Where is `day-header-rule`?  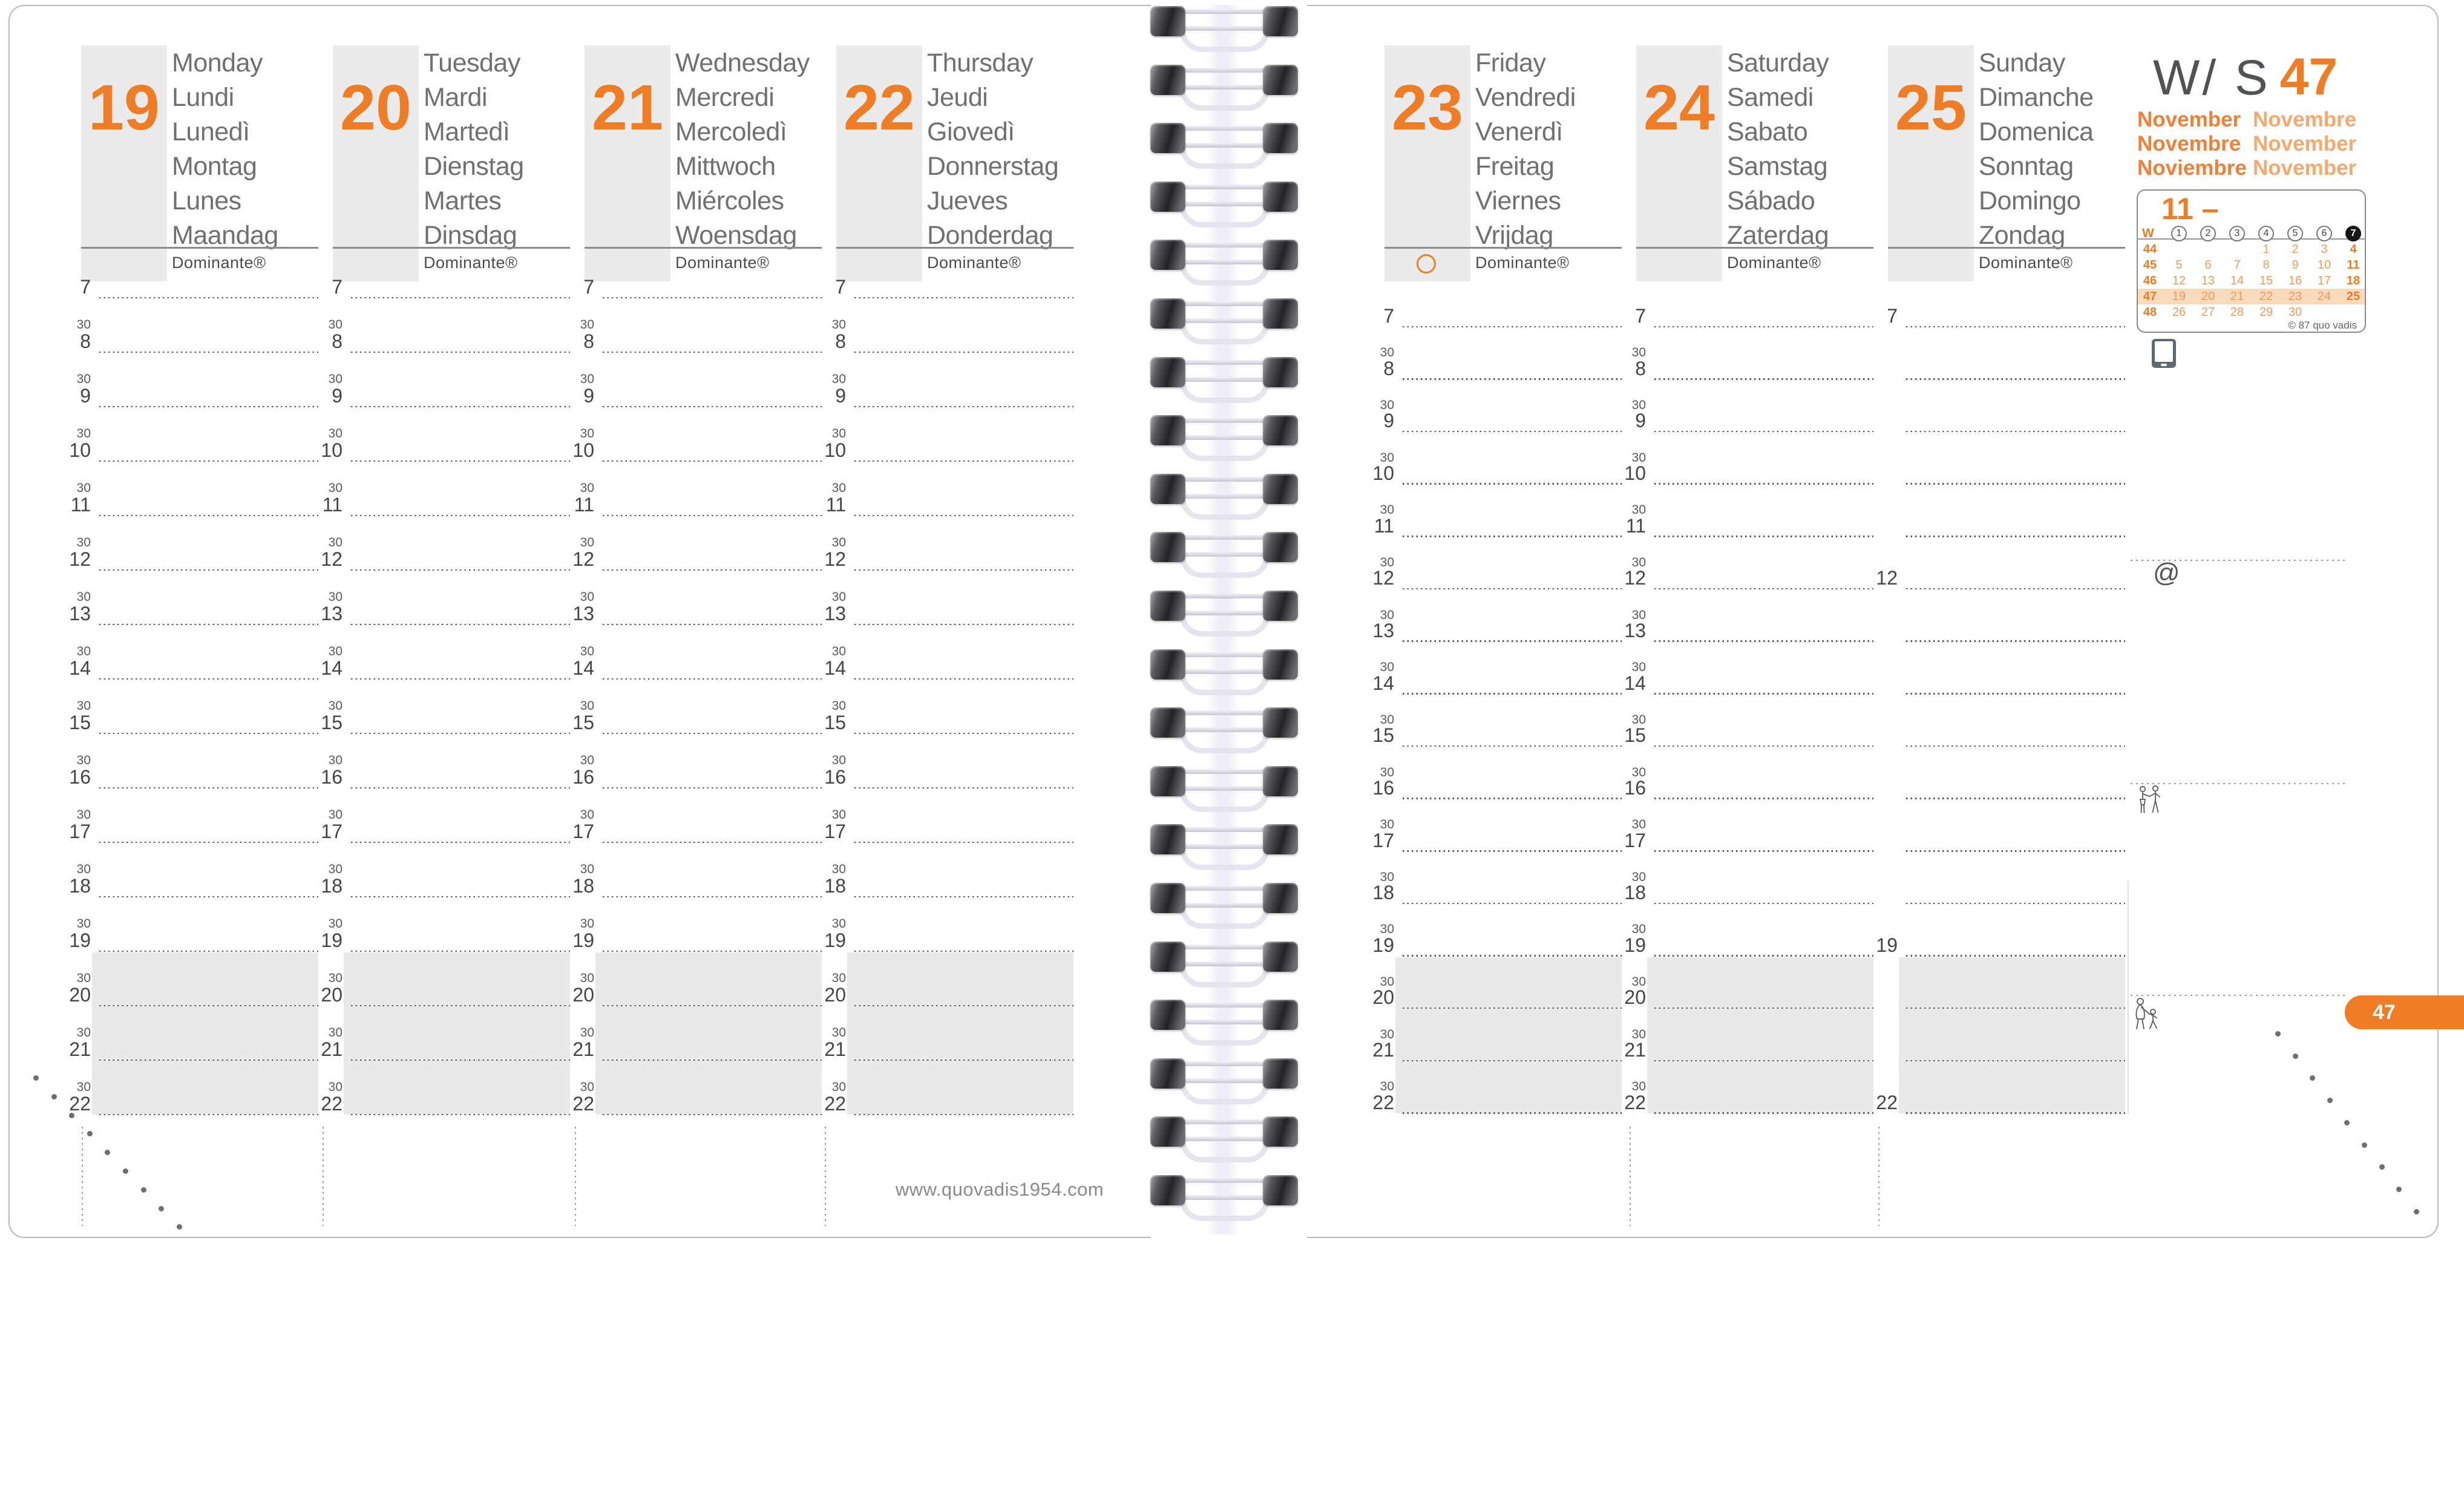
day-header-rule is located at coordinates (955, 248).